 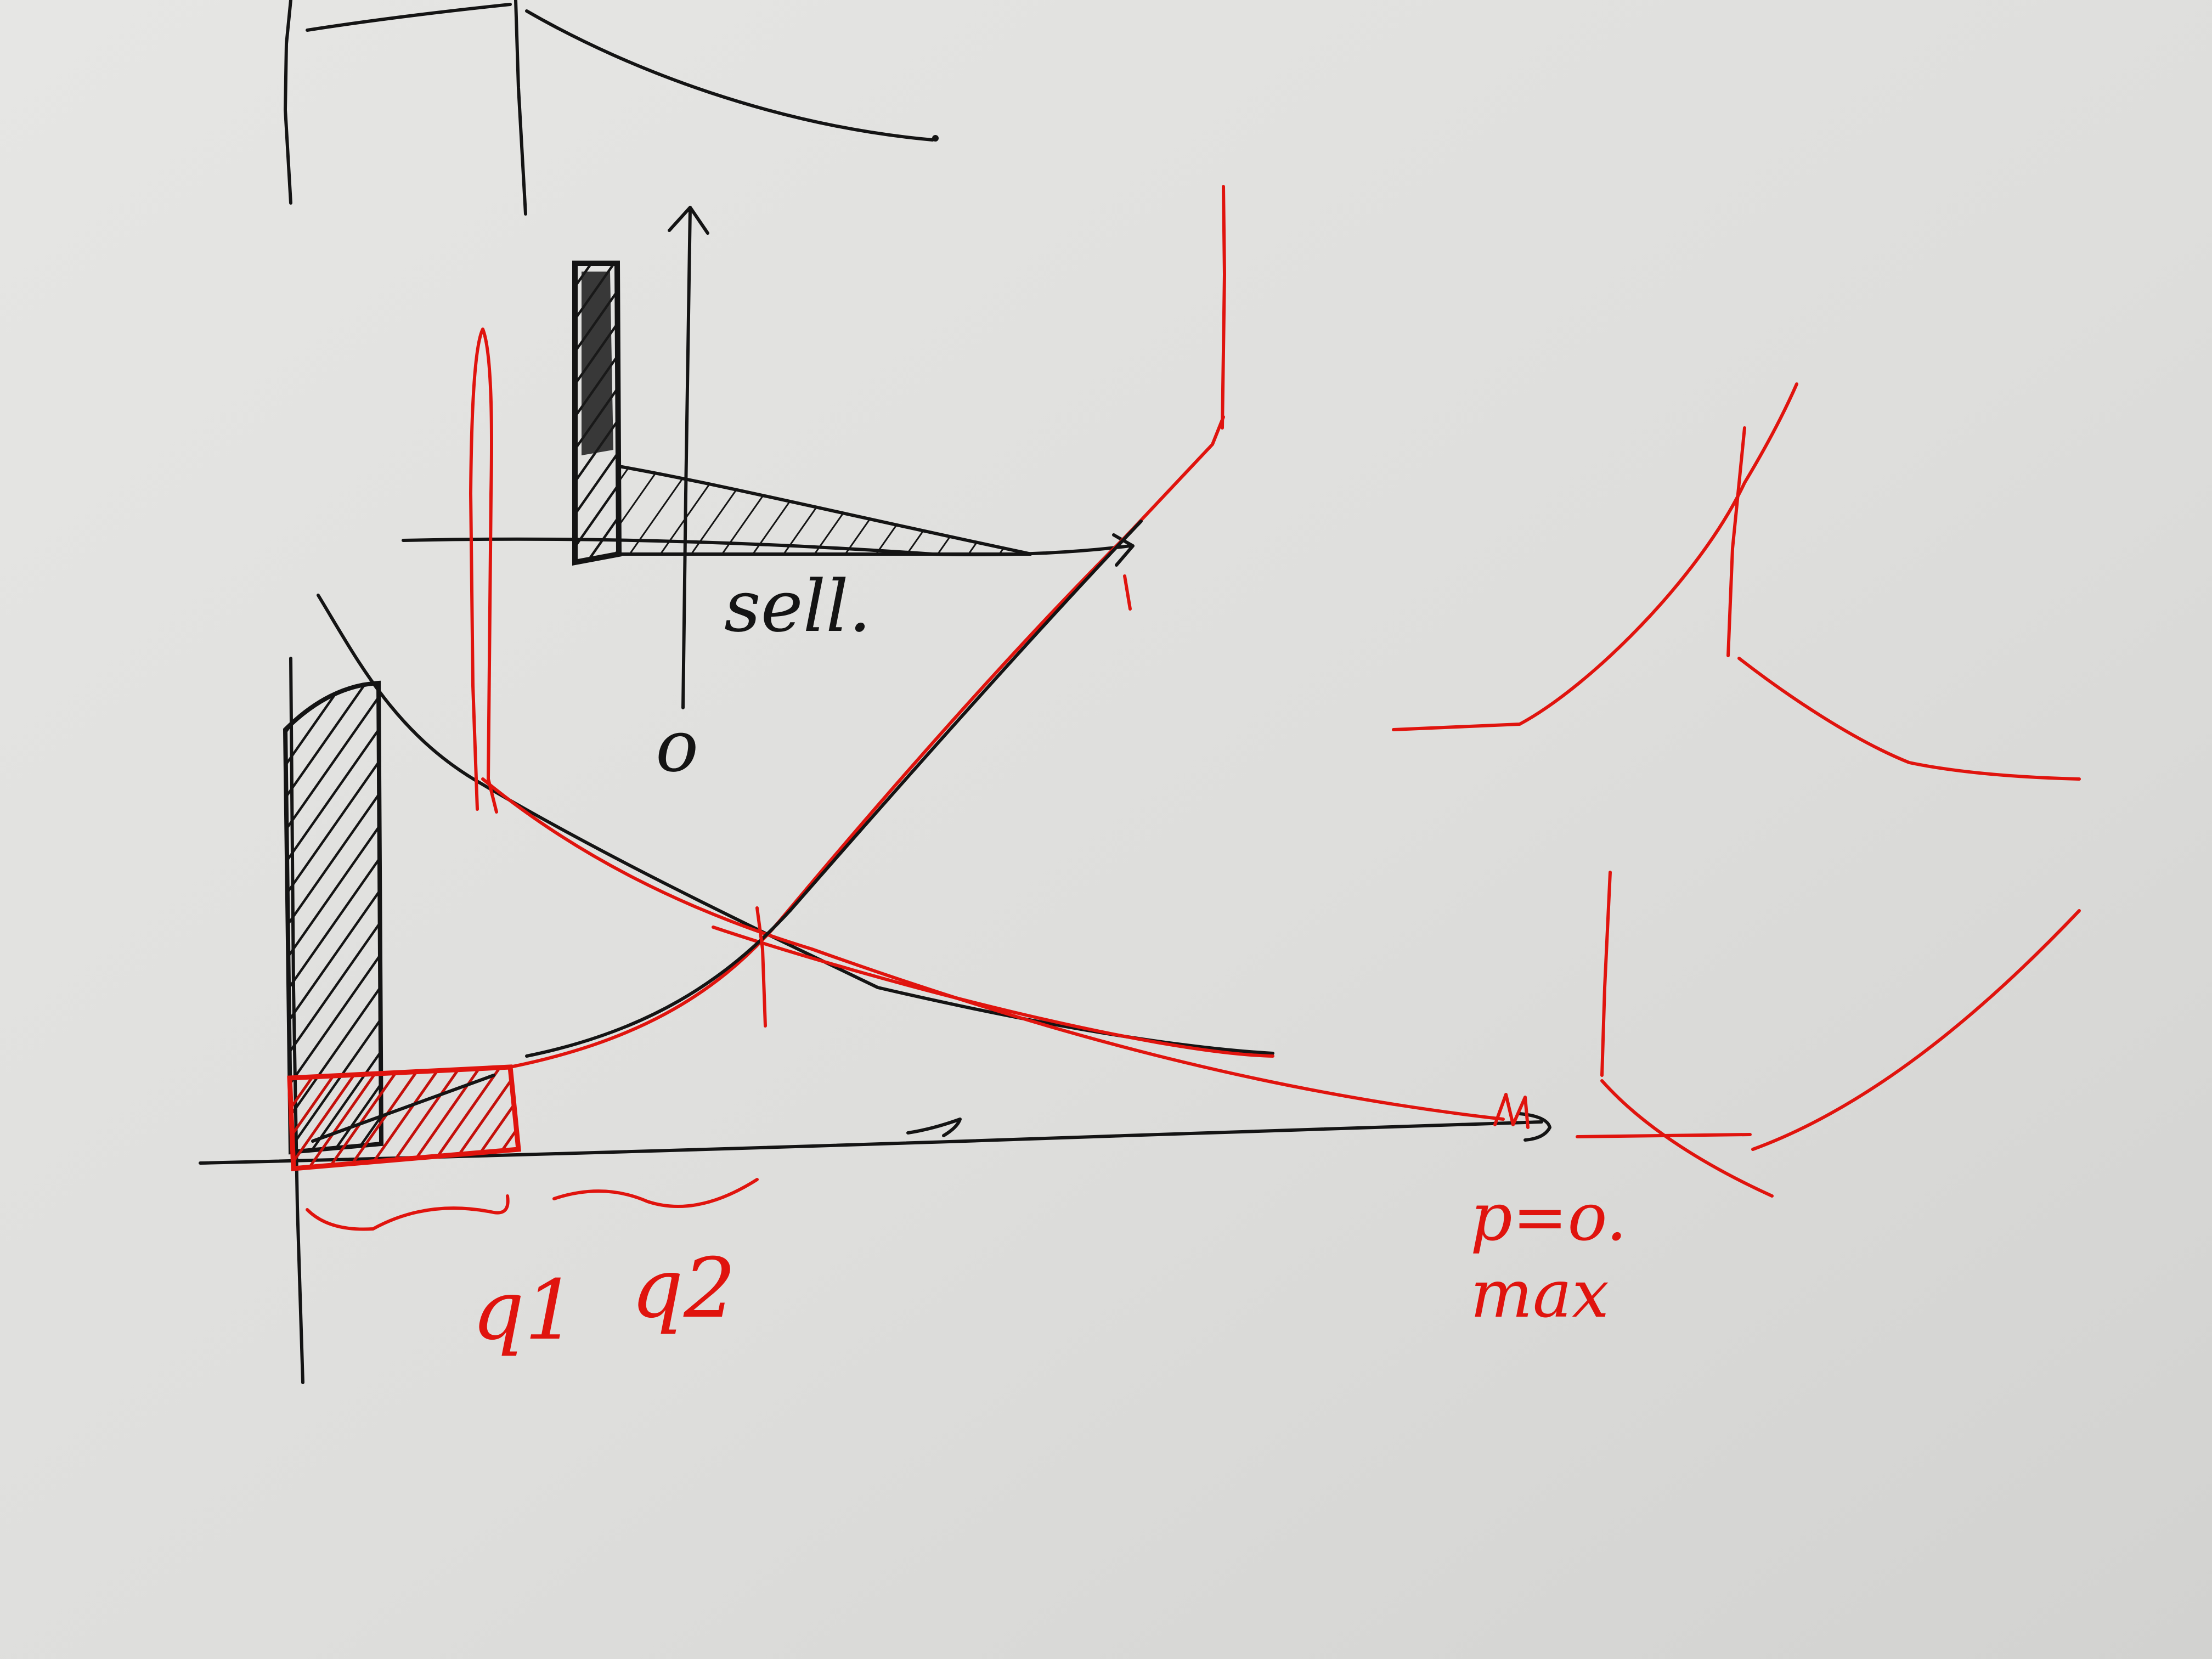 What do you see at coordinates (1916, 1030) in the screenshot?
I see `lower-rise` at bounding box center [1916, 1030].